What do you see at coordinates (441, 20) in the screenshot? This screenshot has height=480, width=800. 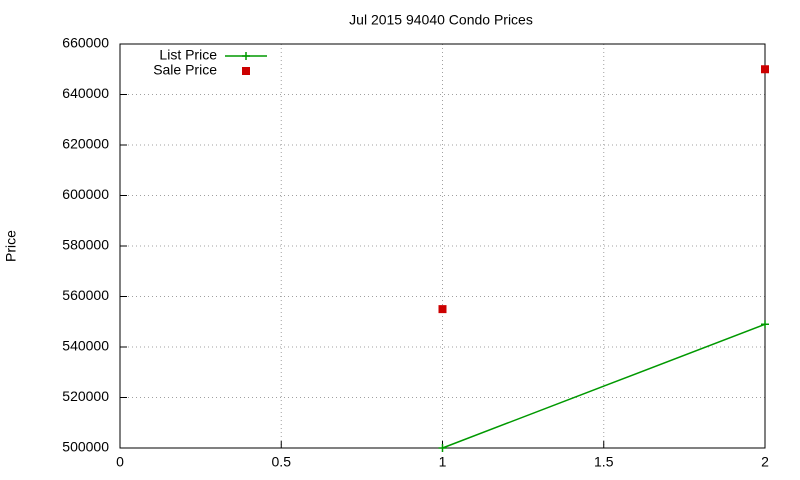 I see `chart-title: Jul 2015 94040 Condo Prices` at bounding box center [441, 20].